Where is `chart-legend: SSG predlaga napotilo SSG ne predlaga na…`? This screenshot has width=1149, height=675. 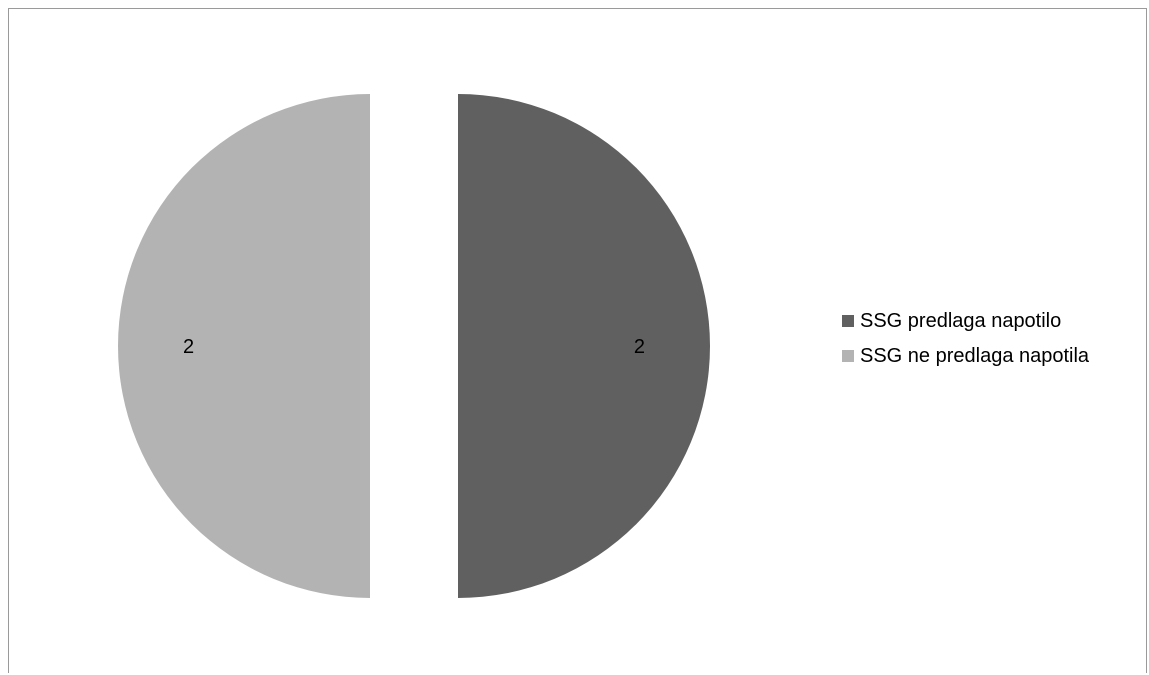 chart-legend: SSG predlaga napotilo SSG ne predlaga na… is located at coordinates (965, 342).